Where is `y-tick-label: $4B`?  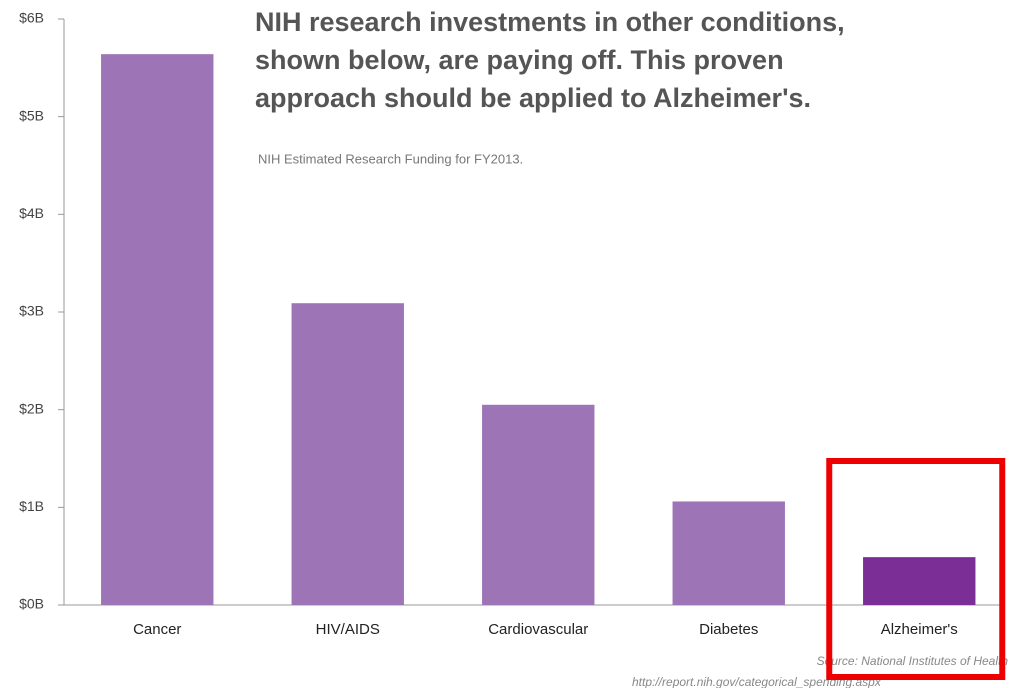
y-tick-label: $4B is located at coordinates (31, 213).